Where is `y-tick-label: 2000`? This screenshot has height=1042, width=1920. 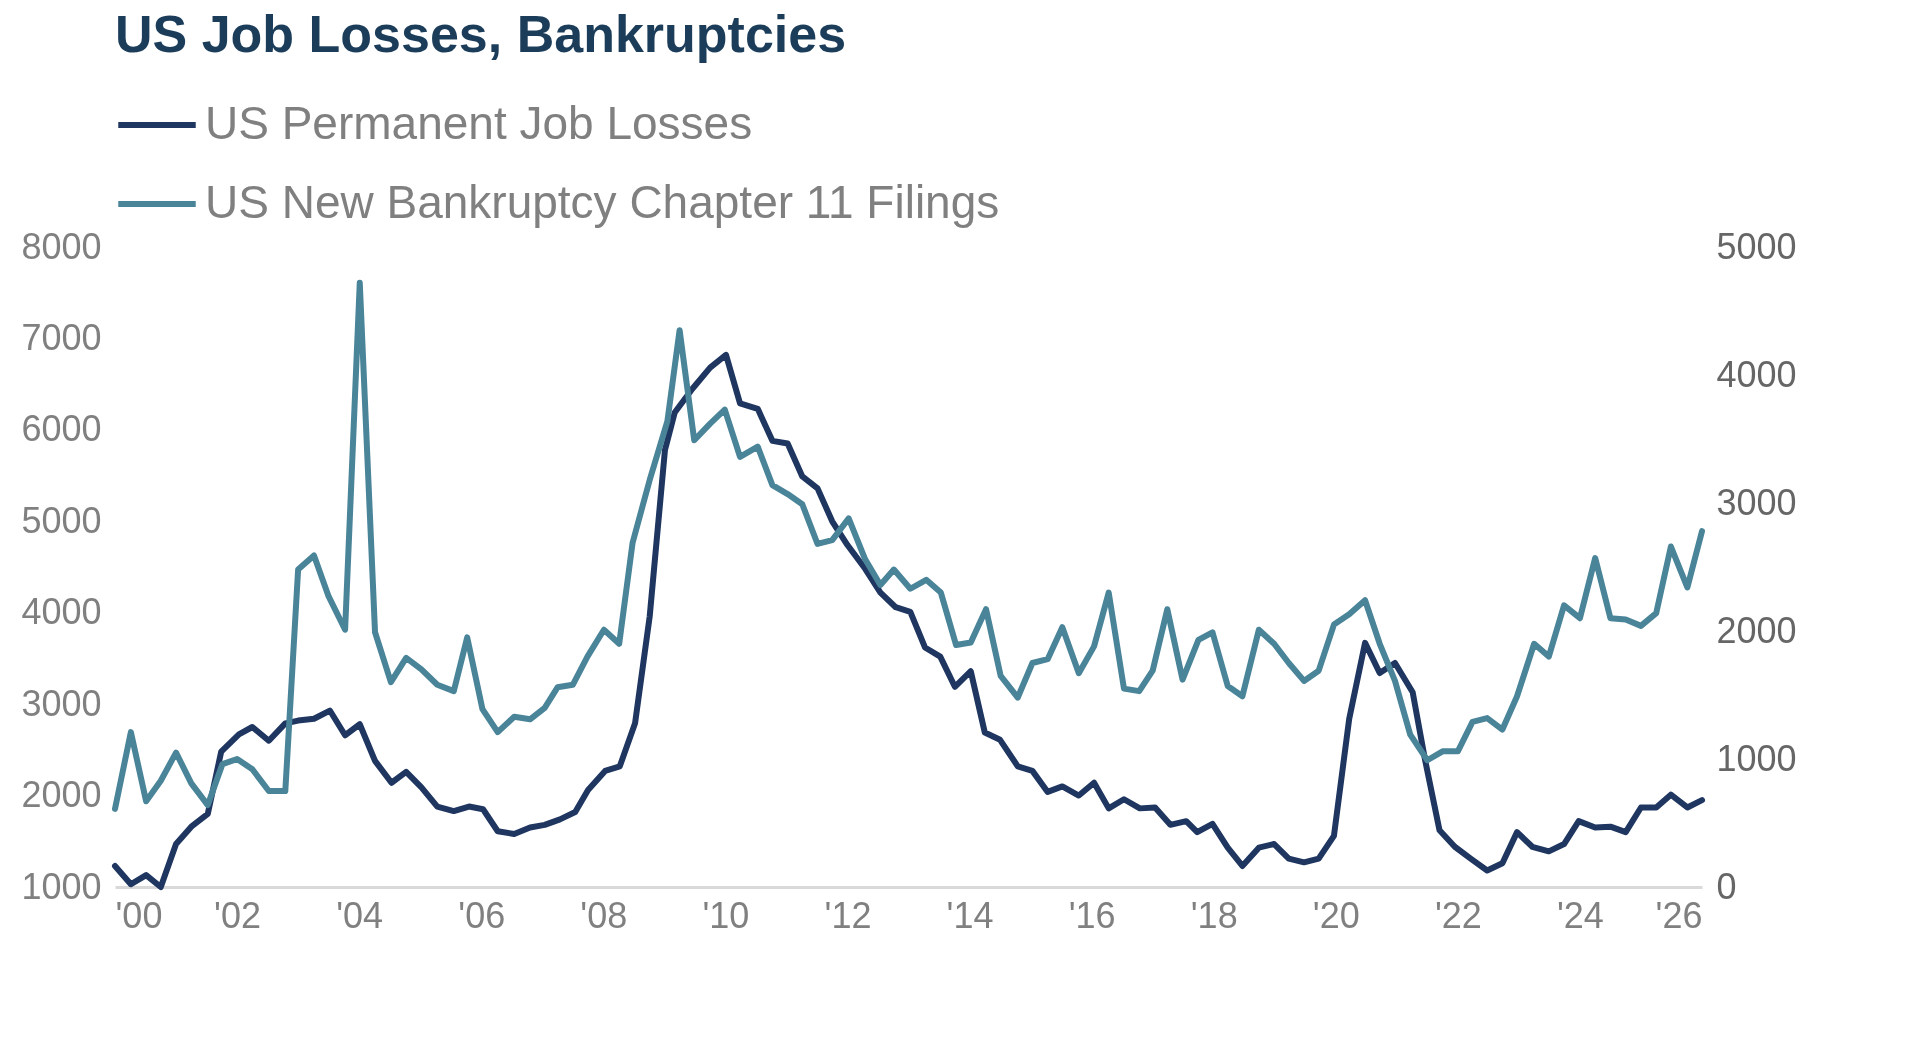
y-tick-label: 2000 is located at coordinates (61, 795).